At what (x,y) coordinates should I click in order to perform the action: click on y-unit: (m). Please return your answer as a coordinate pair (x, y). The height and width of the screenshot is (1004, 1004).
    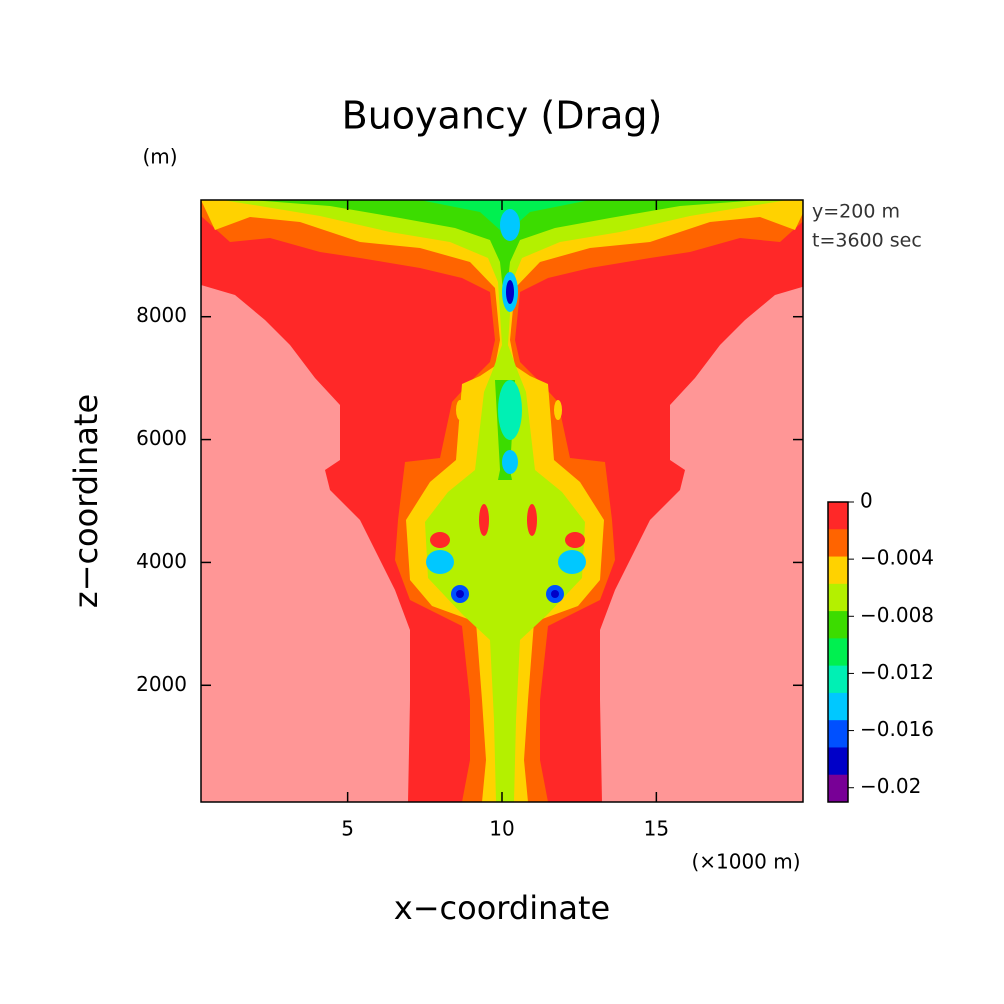
    Looking at the image, I should click on (159, 157).